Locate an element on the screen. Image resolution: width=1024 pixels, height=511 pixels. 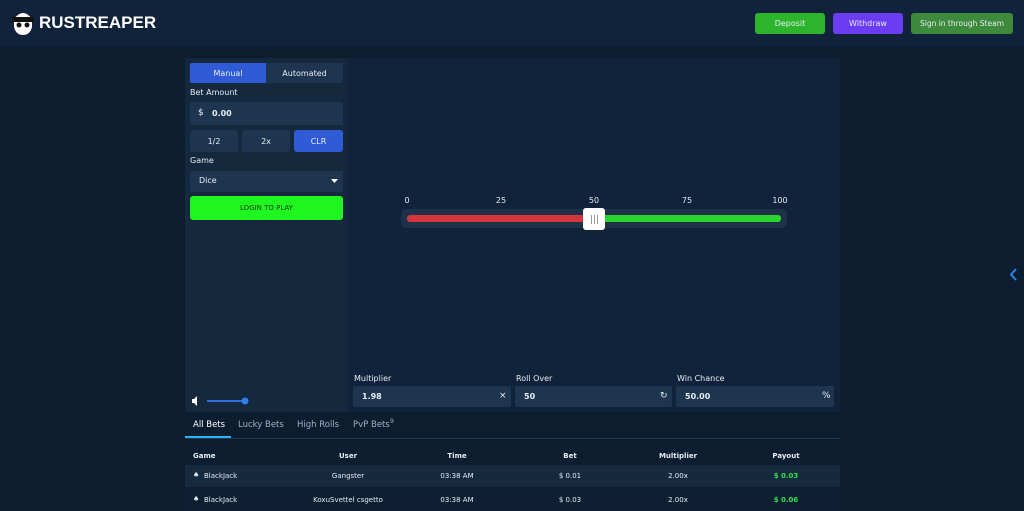
half-button: 1/2 is located at coordinates (214, 141).